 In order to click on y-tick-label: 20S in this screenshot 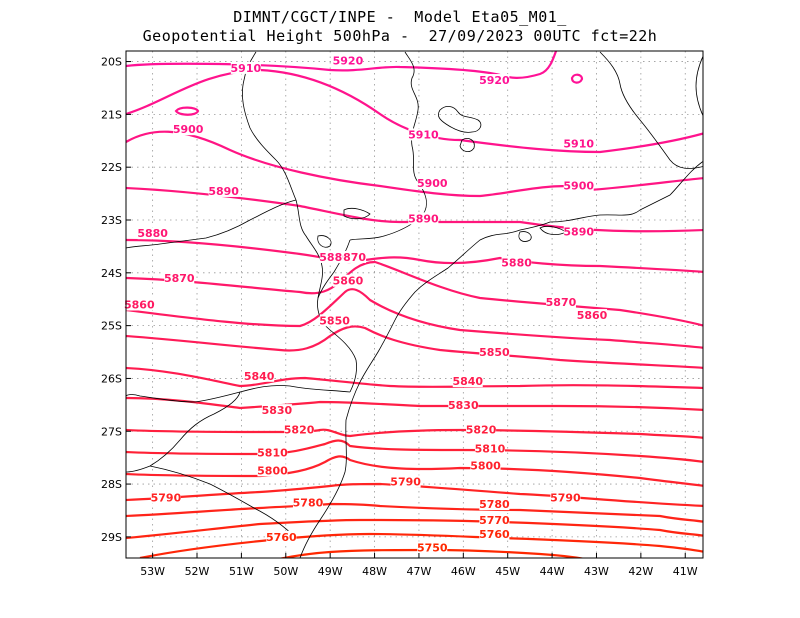, I will do `click(111, 62)`.